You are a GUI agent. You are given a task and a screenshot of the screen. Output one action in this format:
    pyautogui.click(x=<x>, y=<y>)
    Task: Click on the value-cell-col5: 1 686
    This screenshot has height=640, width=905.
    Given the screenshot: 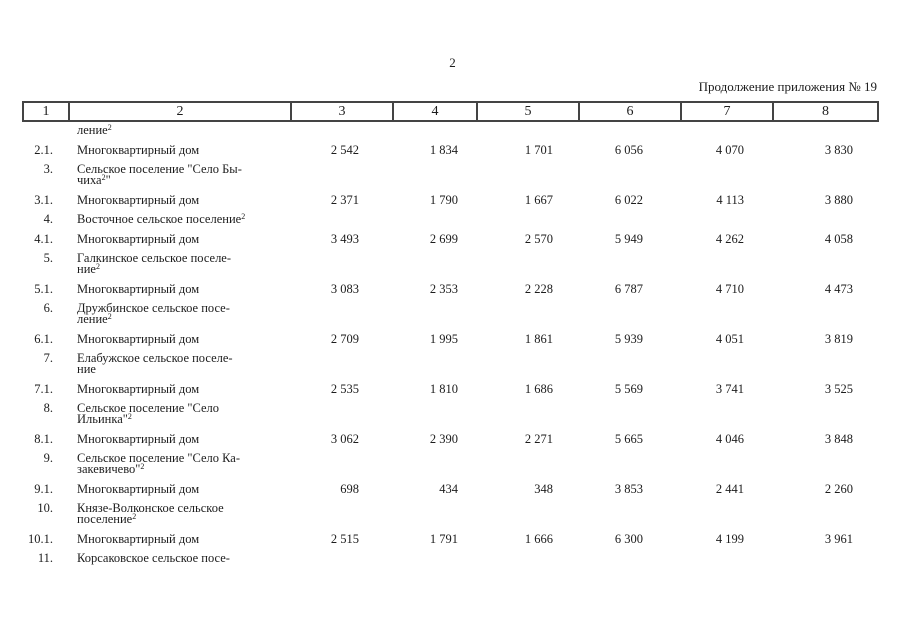 What is the action you would take?
    pyautogui.click(x=538, y=388)
    